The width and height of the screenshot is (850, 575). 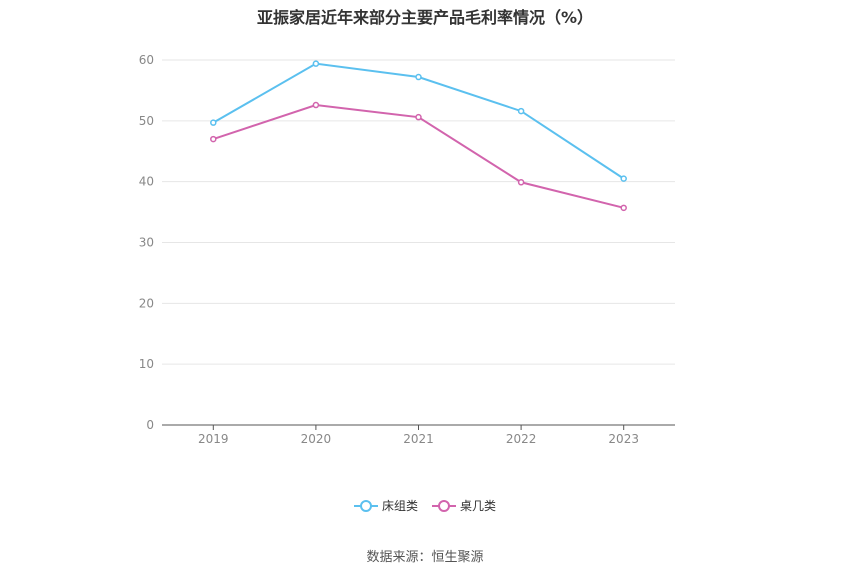 I want to click on y-tick-label: 20, so click(x=146, y=303).